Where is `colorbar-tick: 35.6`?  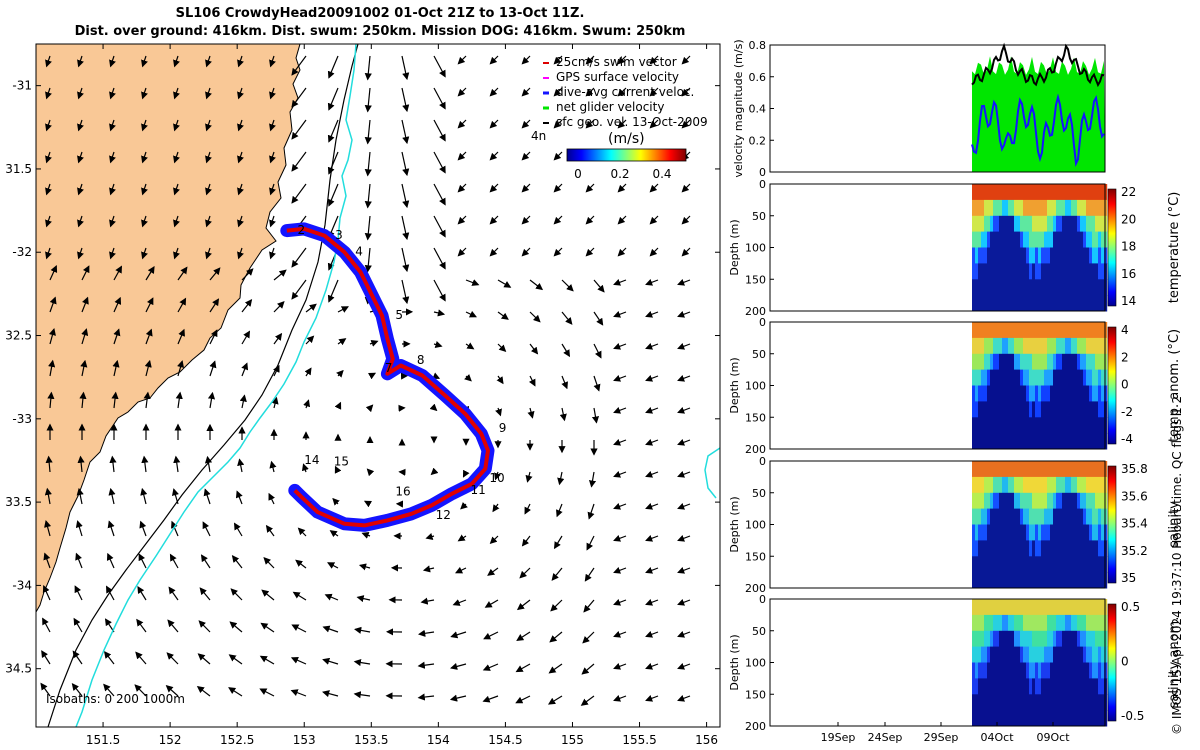 colorbar-tick: 35.6 is located at coordinates (1134, 496).